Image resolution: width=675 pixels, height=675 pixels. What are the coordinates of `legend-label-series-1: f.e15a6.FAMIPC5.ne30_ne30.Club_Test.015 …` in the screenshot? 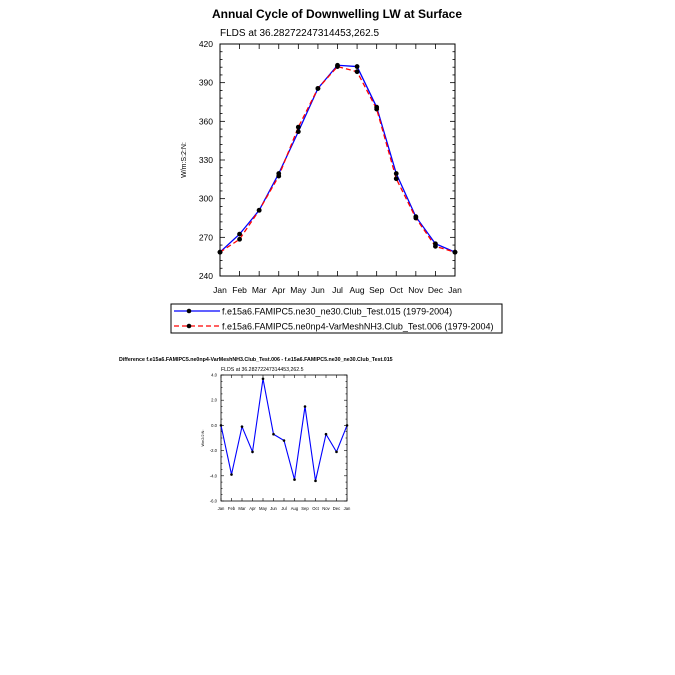 It's located at (337, 312).